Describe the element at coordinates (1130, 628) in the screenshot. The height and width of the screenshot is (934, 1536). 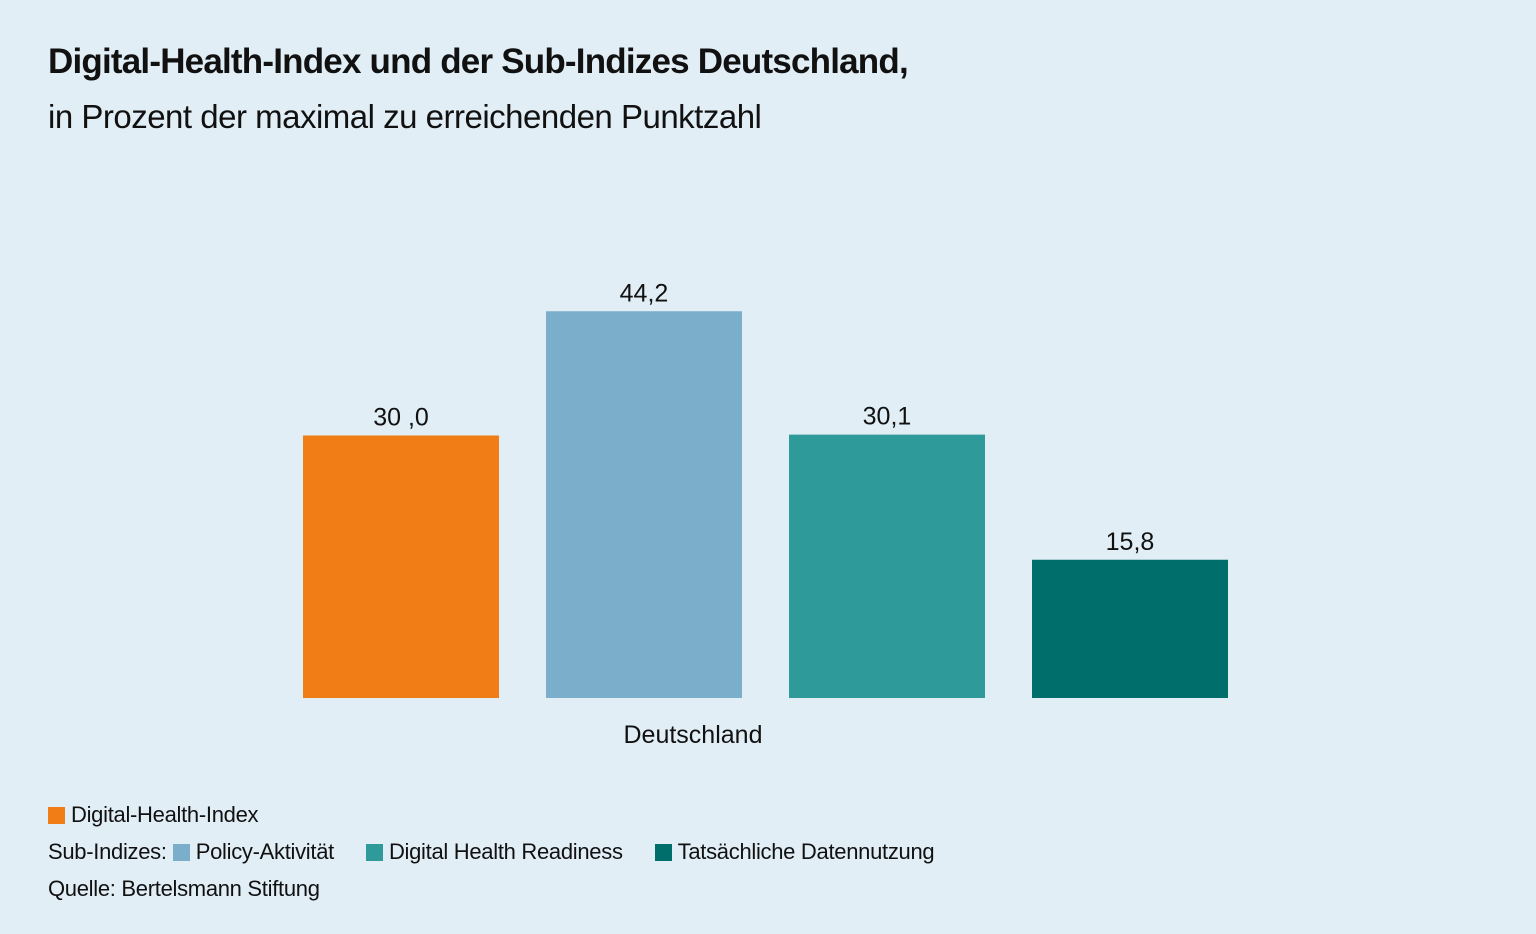
I see `bar-tats-chliche-datennutzung` at that location.